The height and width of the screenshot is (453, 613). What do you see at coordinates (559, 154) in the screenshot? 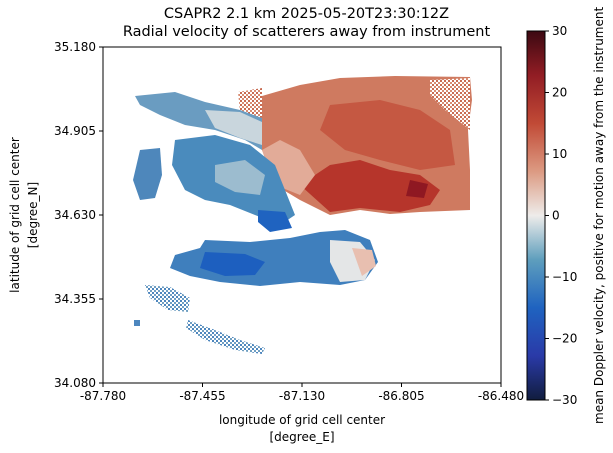
I see `colorbar-tick-label: 10` at bounding box center [559, 154].